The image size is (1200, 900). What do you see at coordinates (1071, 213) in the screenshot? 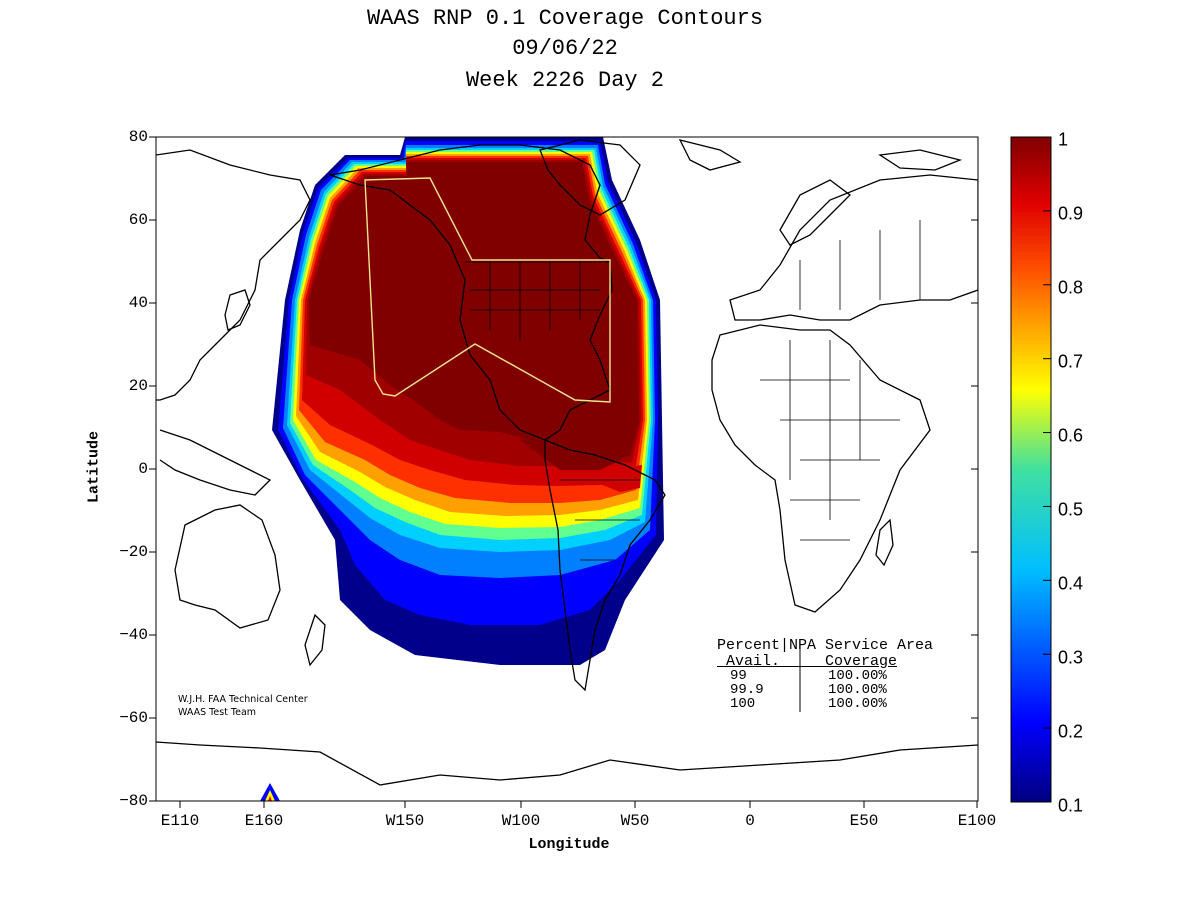
I see `colorbar-tick-label: 0.9` at bounding box center [1071, 213].